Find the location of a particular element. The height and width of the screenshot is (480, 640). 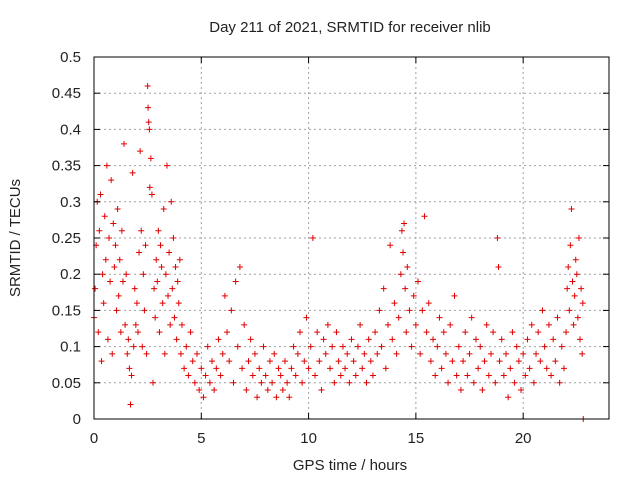

y-tick-label: 0.1 is located at coordinates (70, 347).